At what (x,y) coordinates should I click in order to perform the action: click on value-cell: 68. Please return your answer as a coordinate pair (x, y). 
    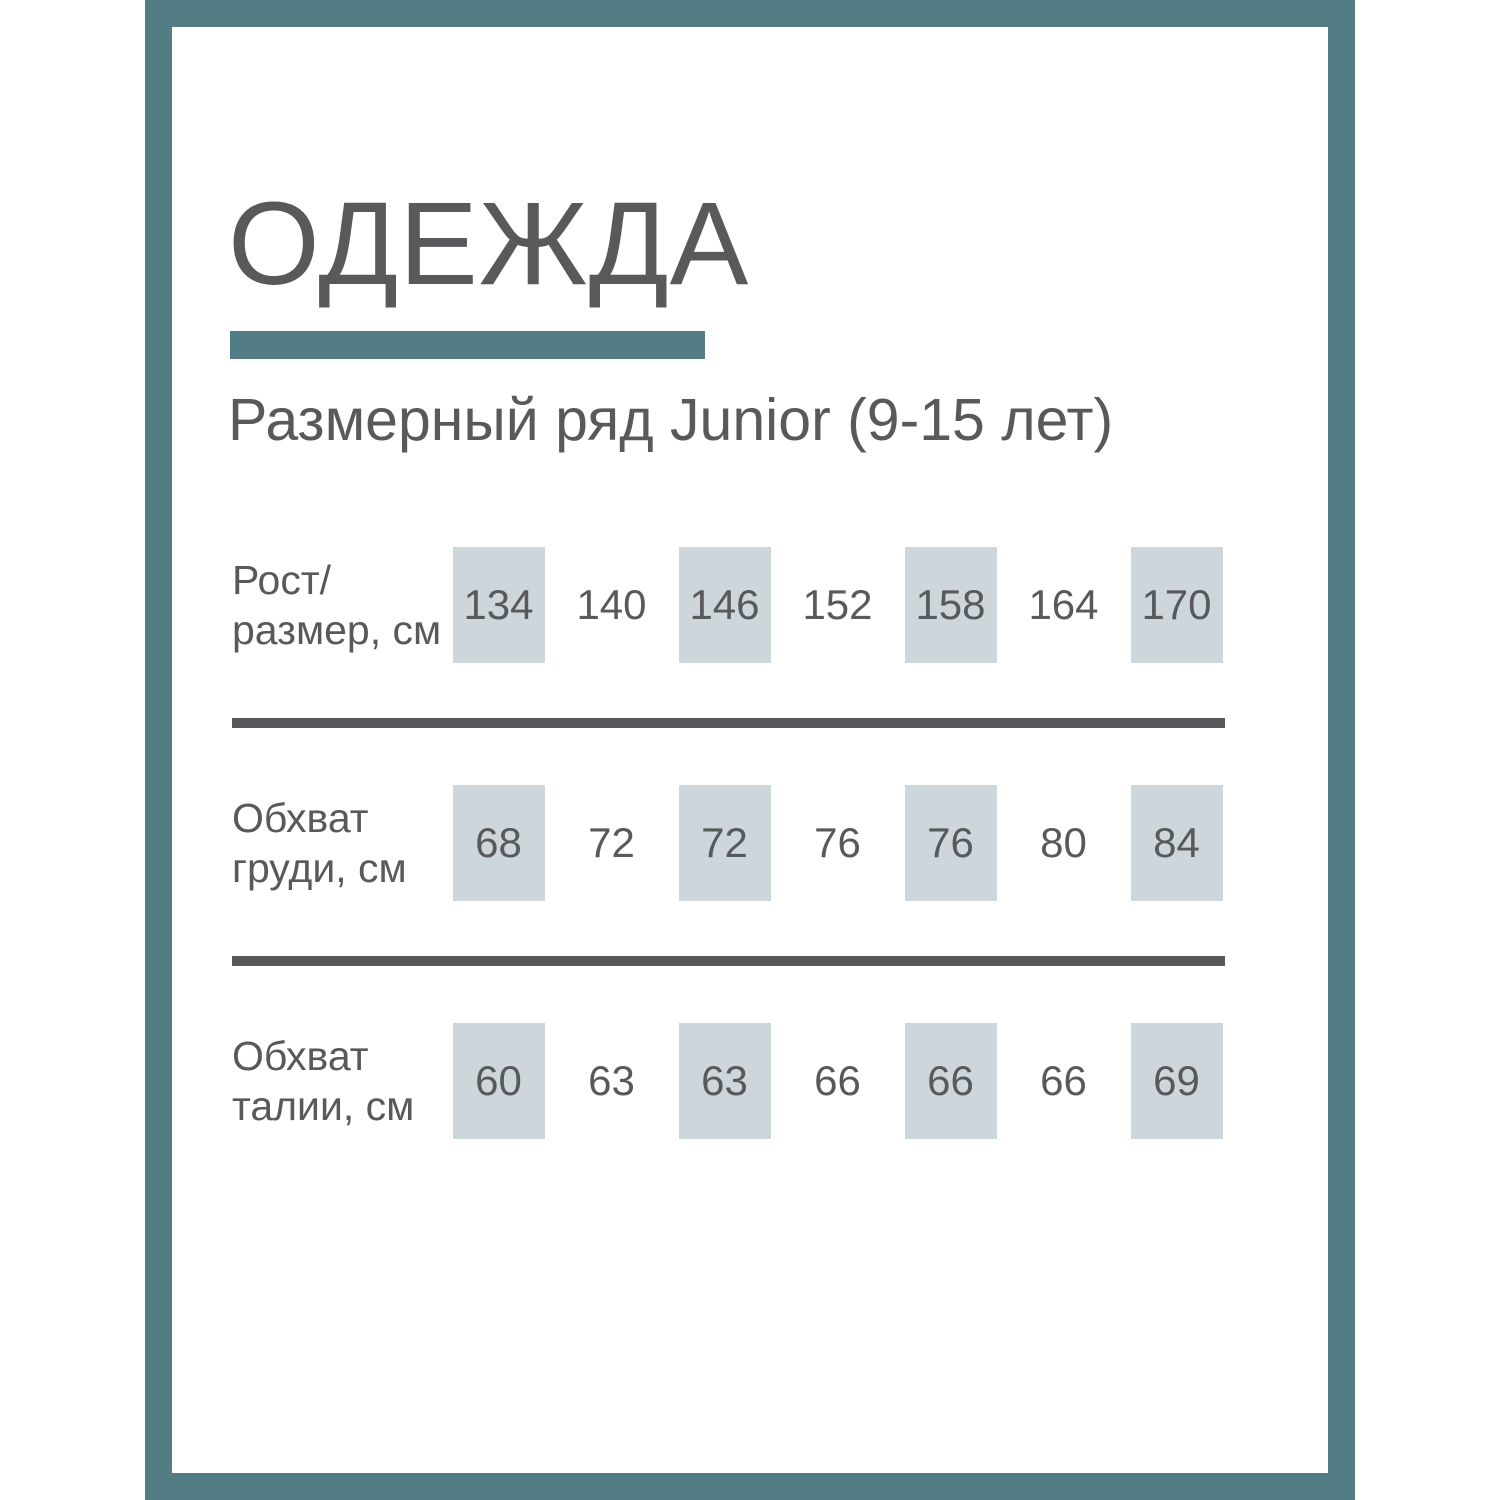
    Looking at the image, I should click on (498, 843).